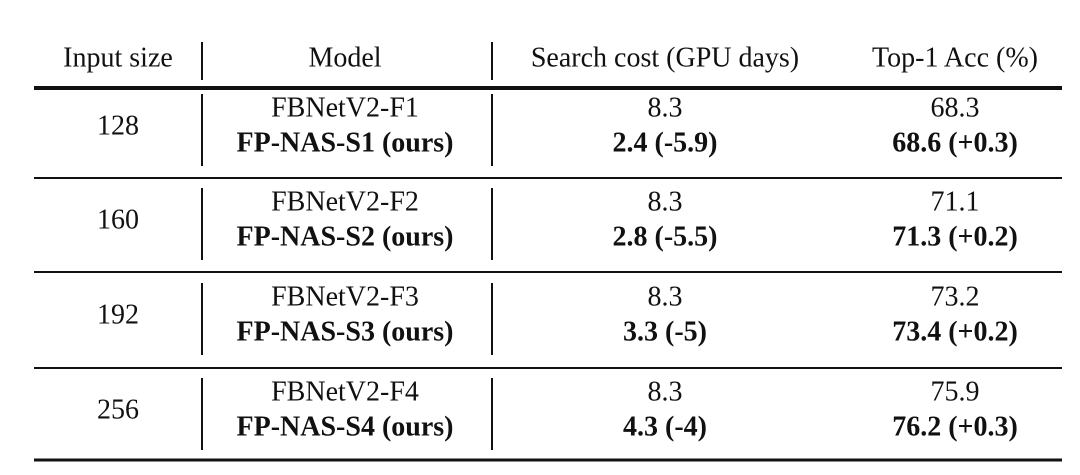  What do you see at coordinates (345, 296) in the screenshot?
I see `model-name: FBNetV2-F3` at bounding box center [345, 296].